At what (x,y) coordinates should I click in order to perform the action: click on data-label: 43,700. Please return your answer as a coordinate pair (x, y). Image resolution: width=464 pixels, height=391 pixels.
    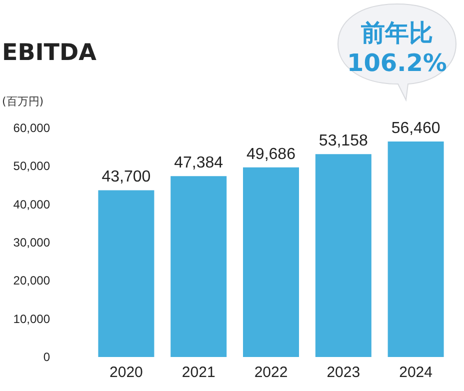
    Looking at the image, I should click on (126, 177).